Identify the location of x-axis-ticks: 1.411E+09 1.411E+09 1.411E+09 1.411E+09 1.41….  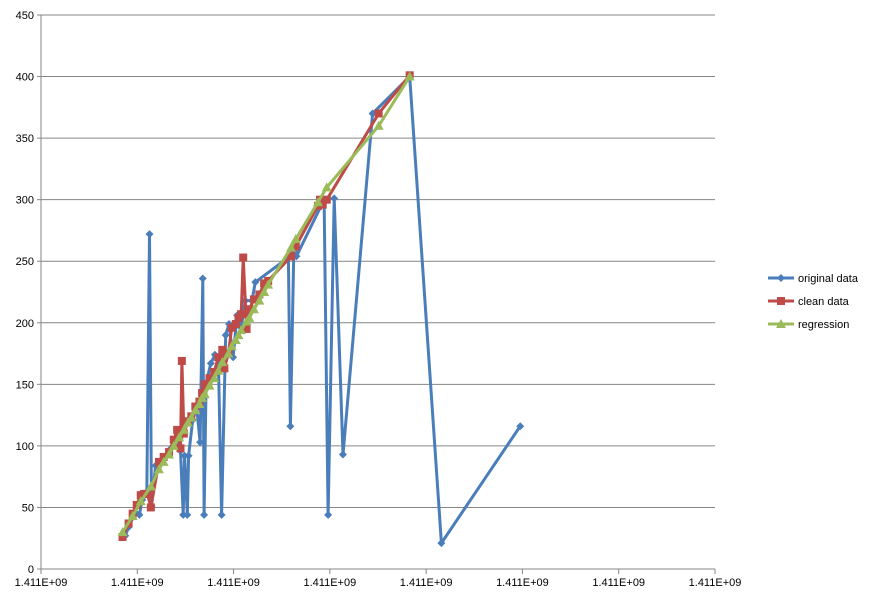
(378, 579).